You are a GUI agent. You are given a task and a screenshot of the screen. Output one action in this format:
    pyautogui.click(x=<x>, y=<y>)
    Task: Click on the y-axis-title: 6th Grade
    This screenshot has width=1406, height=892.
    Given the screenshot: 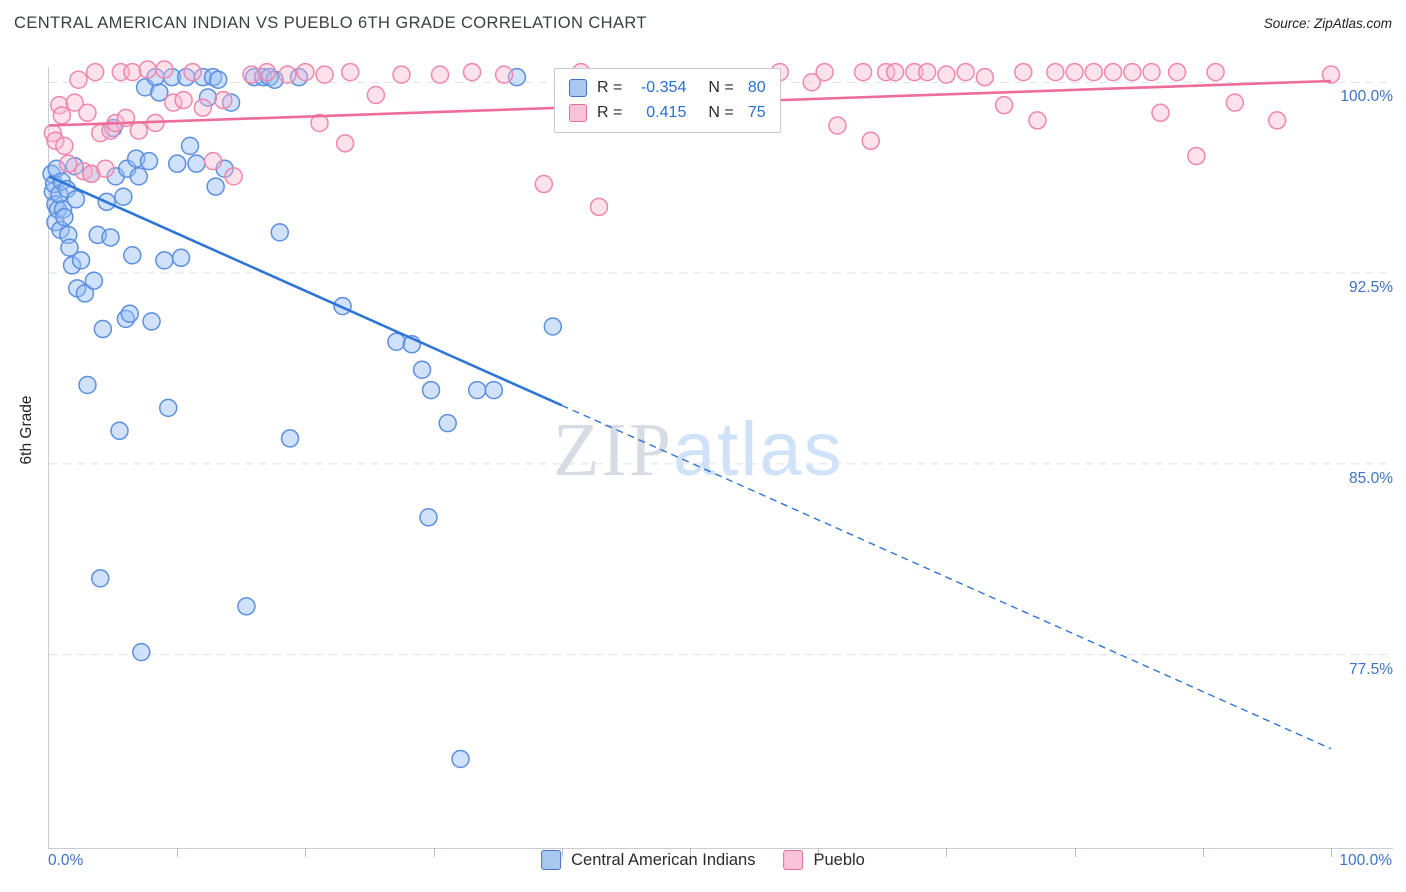 What is the action you would take?
    pyautogui.click(x=26, y=430)
    